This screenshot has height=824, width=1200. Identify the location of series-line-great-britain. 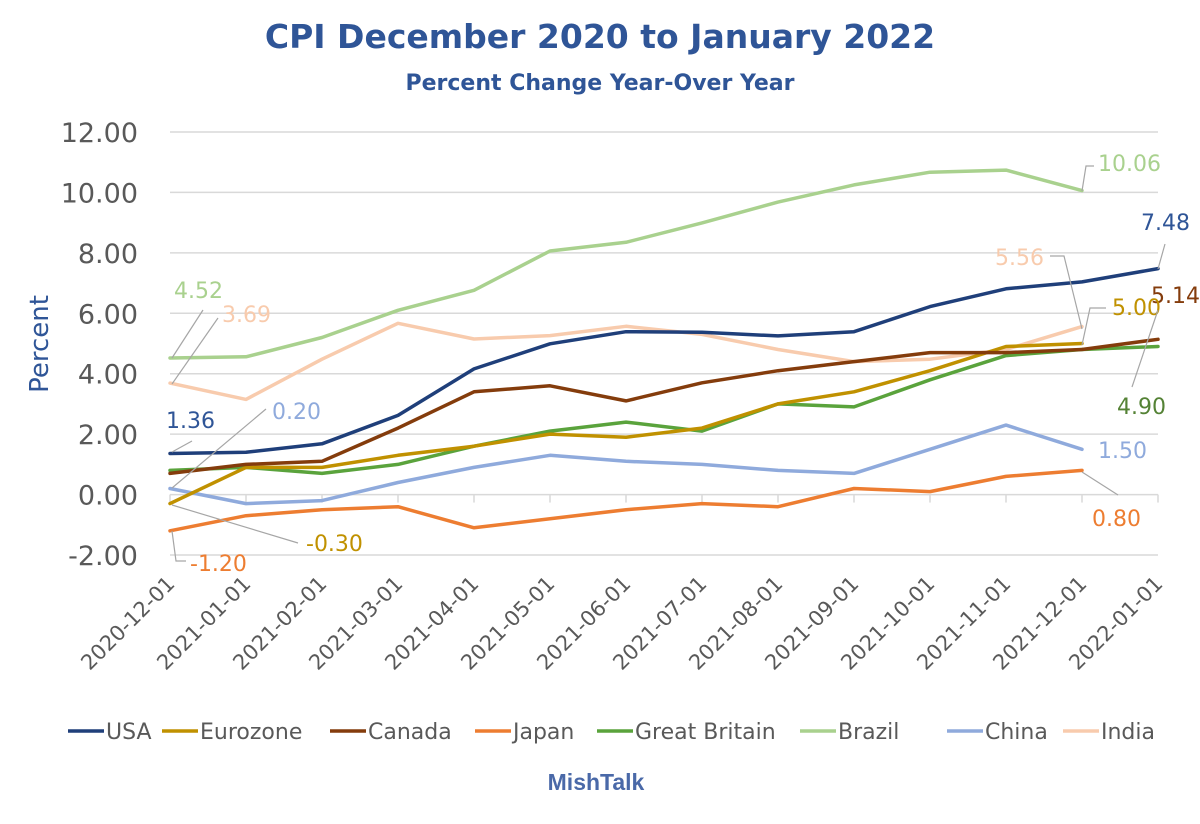
(664, 410).